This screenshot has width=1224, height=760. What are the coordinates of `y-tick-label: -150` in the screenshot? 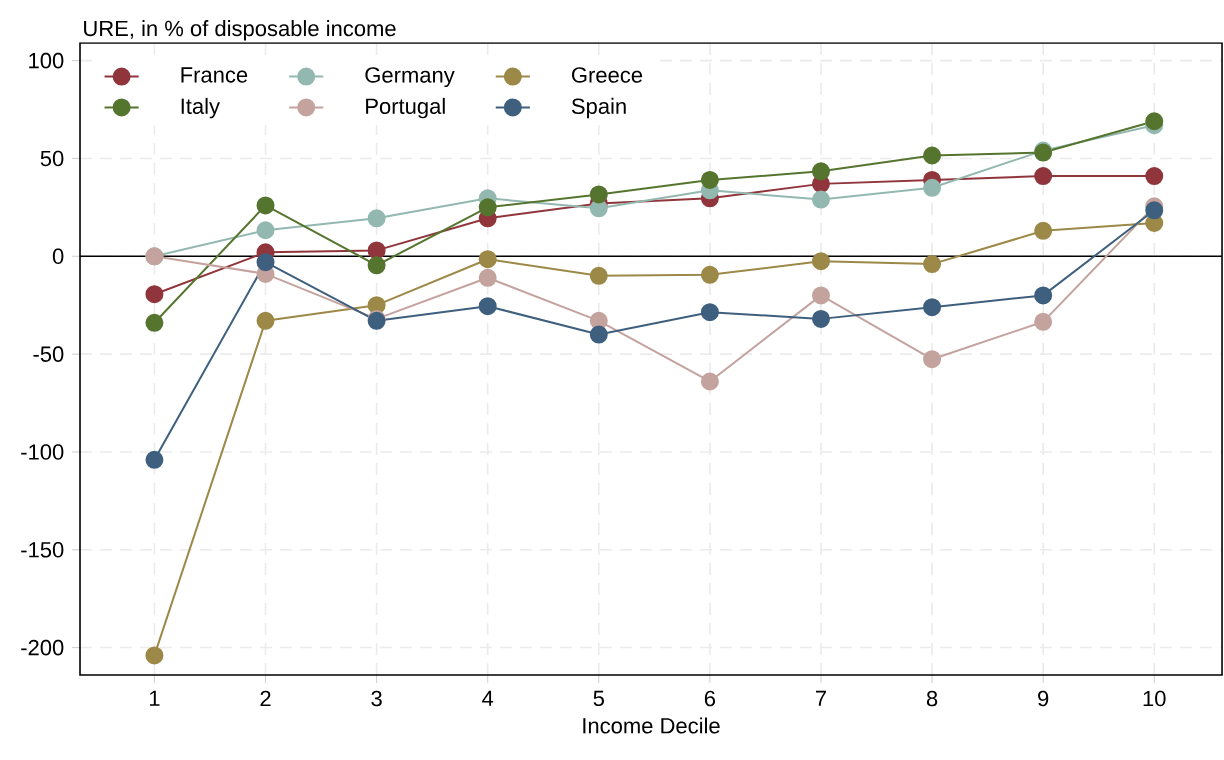 It's located at (42, 550).